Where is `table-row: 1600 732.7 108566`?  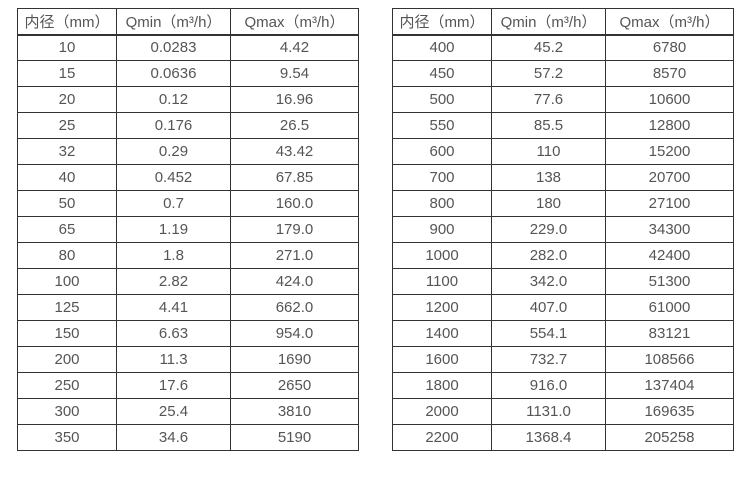
table-row: 1600 732.7 108566 is located at coordinates (563, 359).